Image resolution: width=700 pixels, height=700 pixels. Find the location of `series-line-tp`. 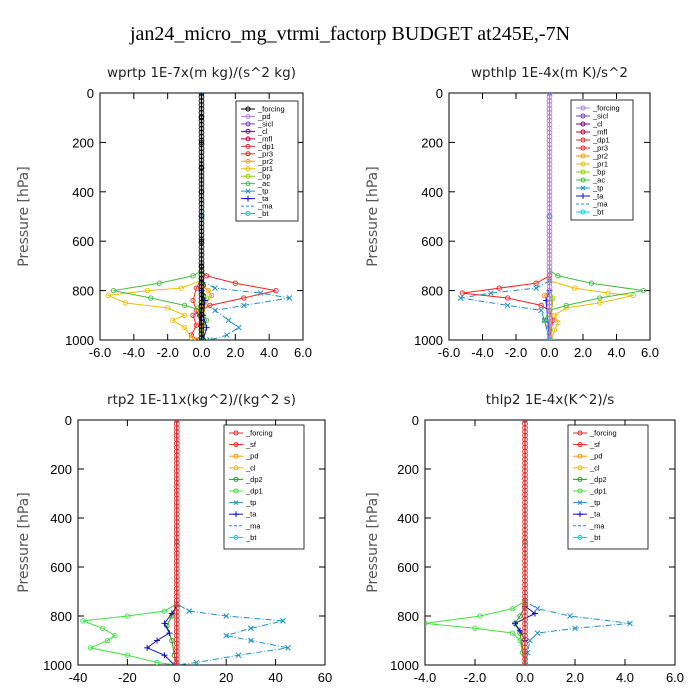

series-line-tp is located at coordinates (232, 542).